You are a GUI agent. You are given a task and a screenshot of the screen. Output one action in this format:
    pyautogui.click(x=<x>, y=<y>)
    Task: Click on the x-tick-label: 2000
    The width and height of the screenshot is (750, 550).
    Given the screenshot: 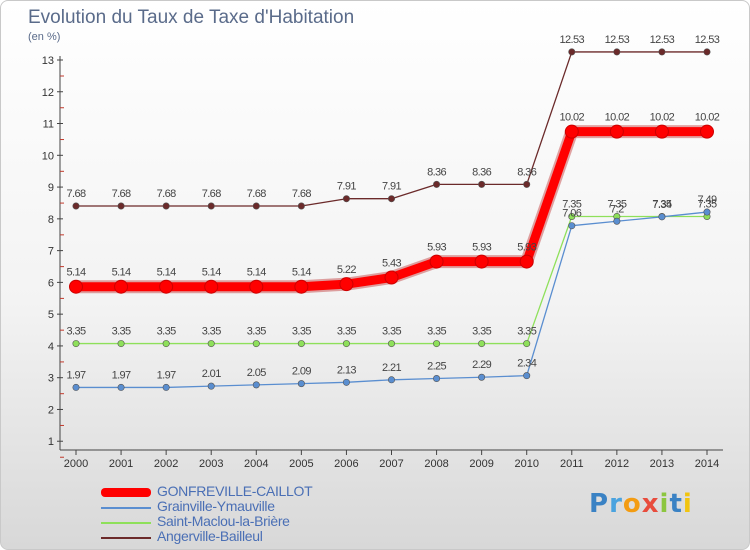 What is the action you would take?
    pyautogui.click(x=76, y=464)
    